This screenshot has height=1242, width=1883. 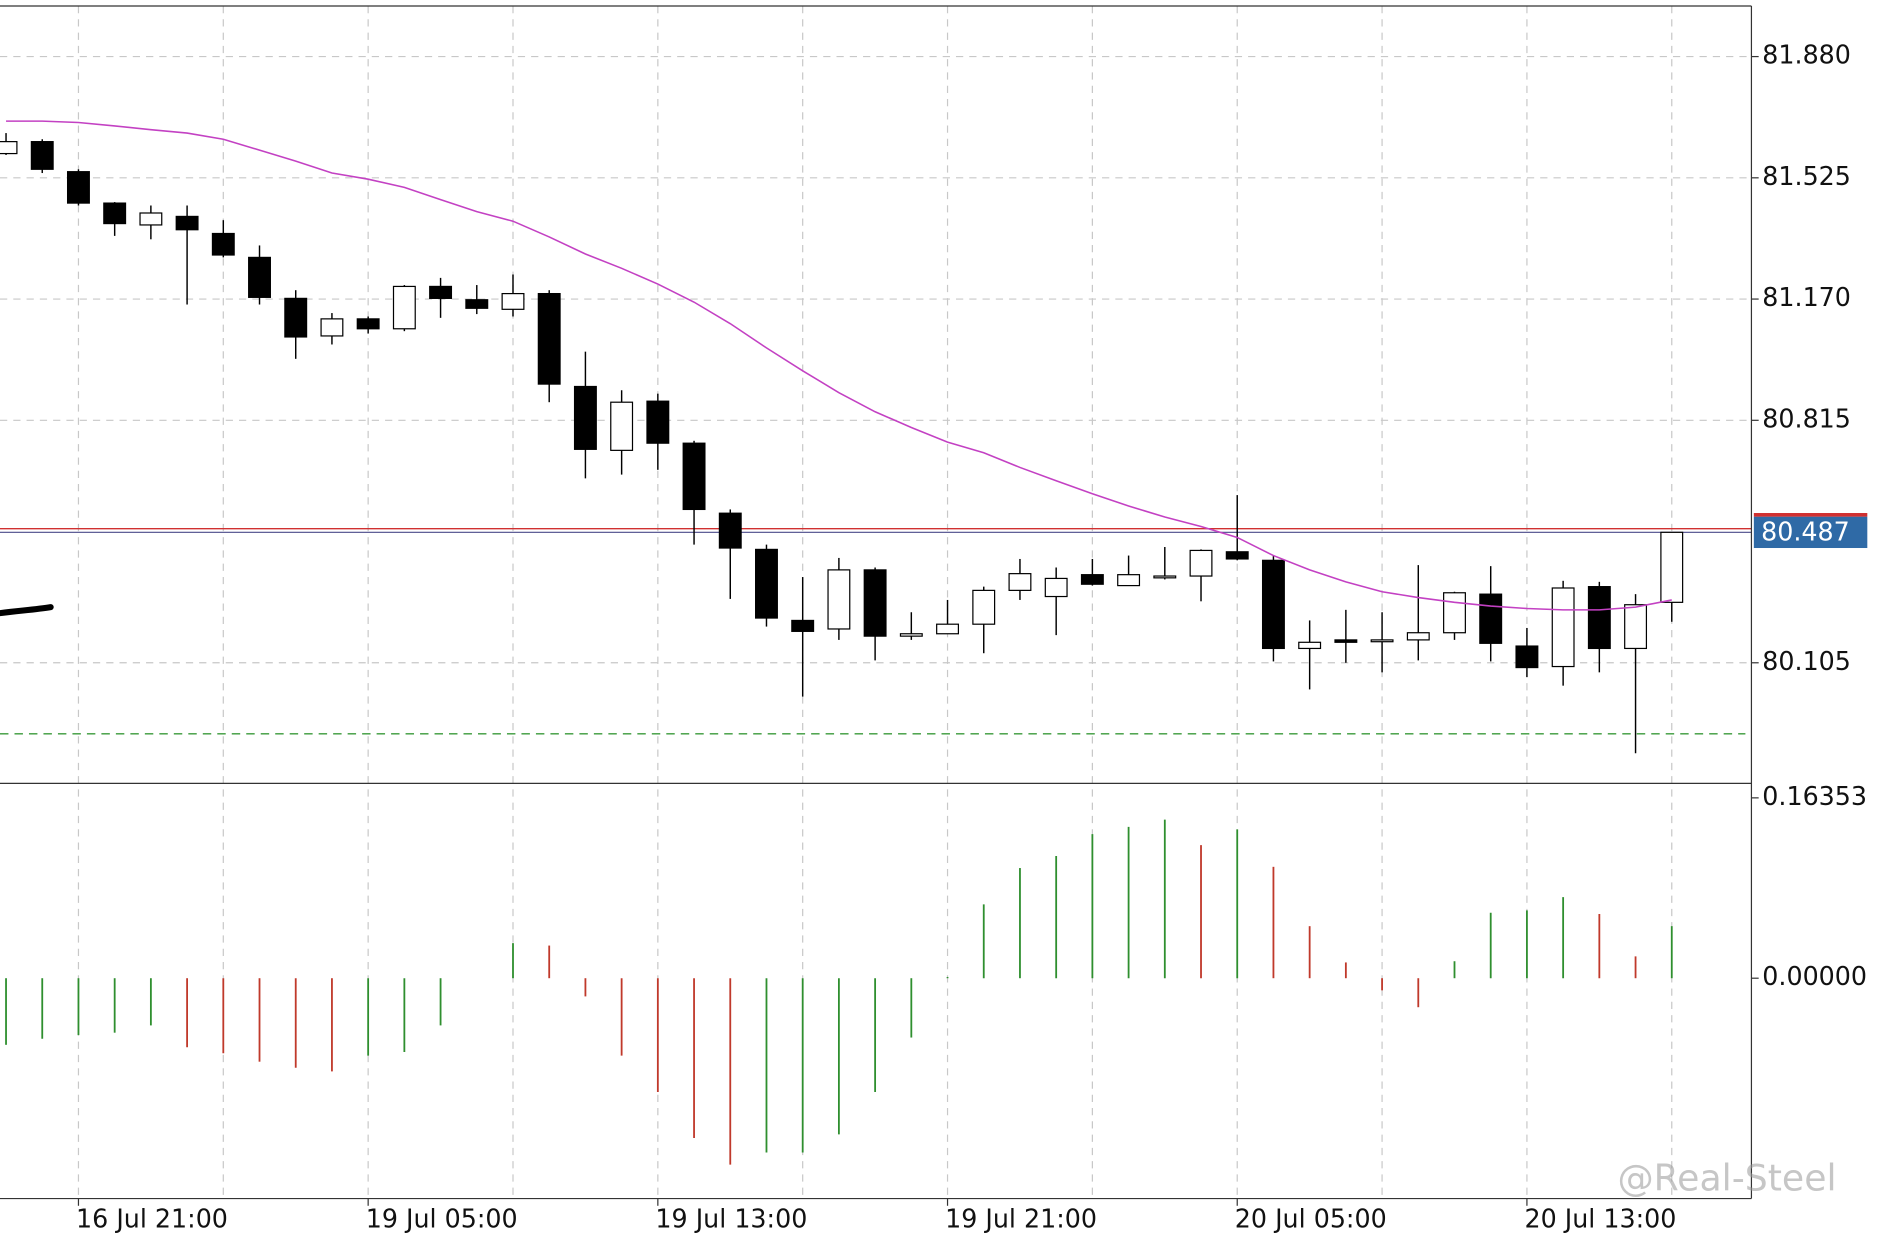 I want to click on price-label: 80.487, so click(x=1805, y=532).